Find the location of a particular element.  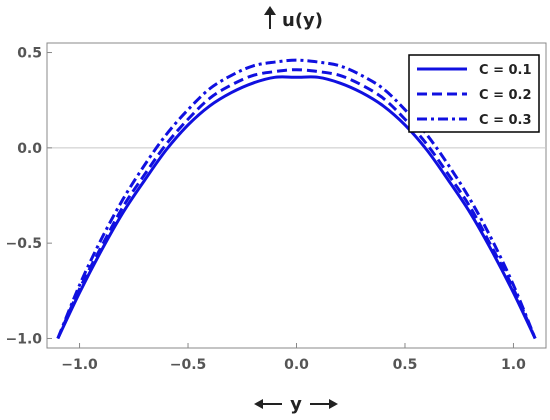

right-arrow-head-icon is located at coordinates (333, 404).